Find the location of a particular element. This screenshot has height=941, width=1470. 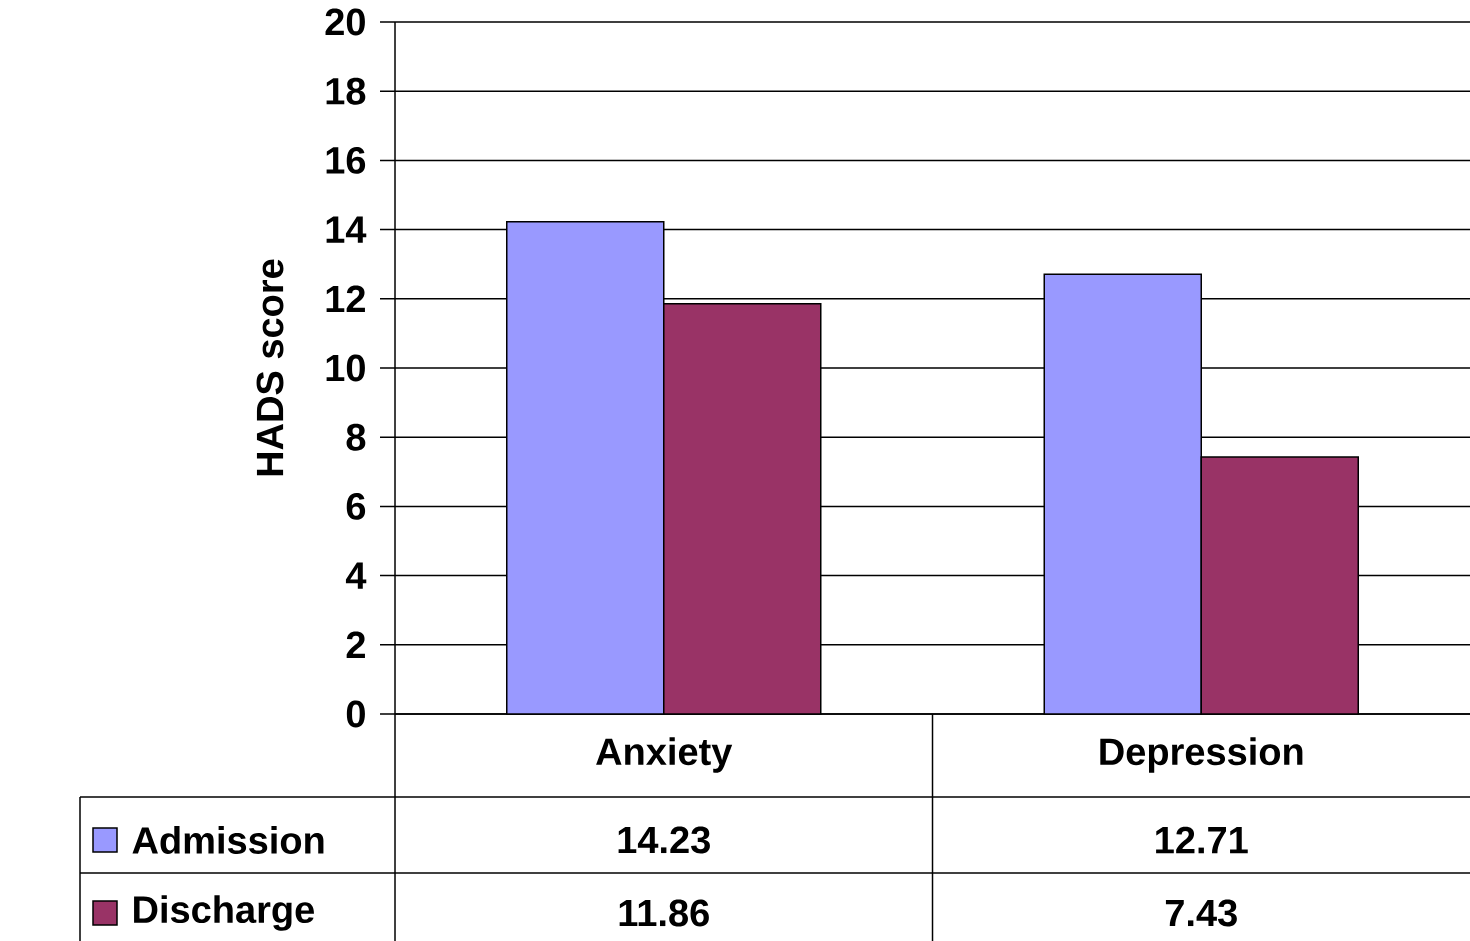

y-tick-label: 18 is located at coordinates (346, 91).